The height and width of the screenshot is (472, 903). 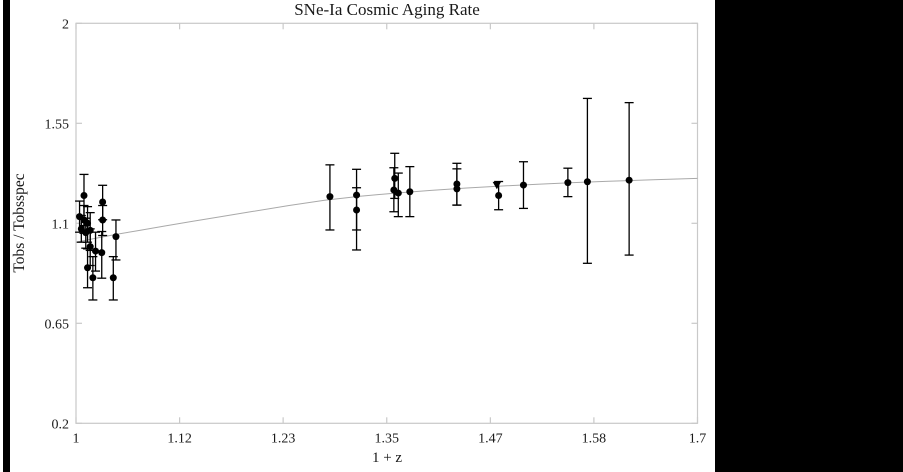 I want to click on x-tick-label: 1.35, so click(x=387, y=438).